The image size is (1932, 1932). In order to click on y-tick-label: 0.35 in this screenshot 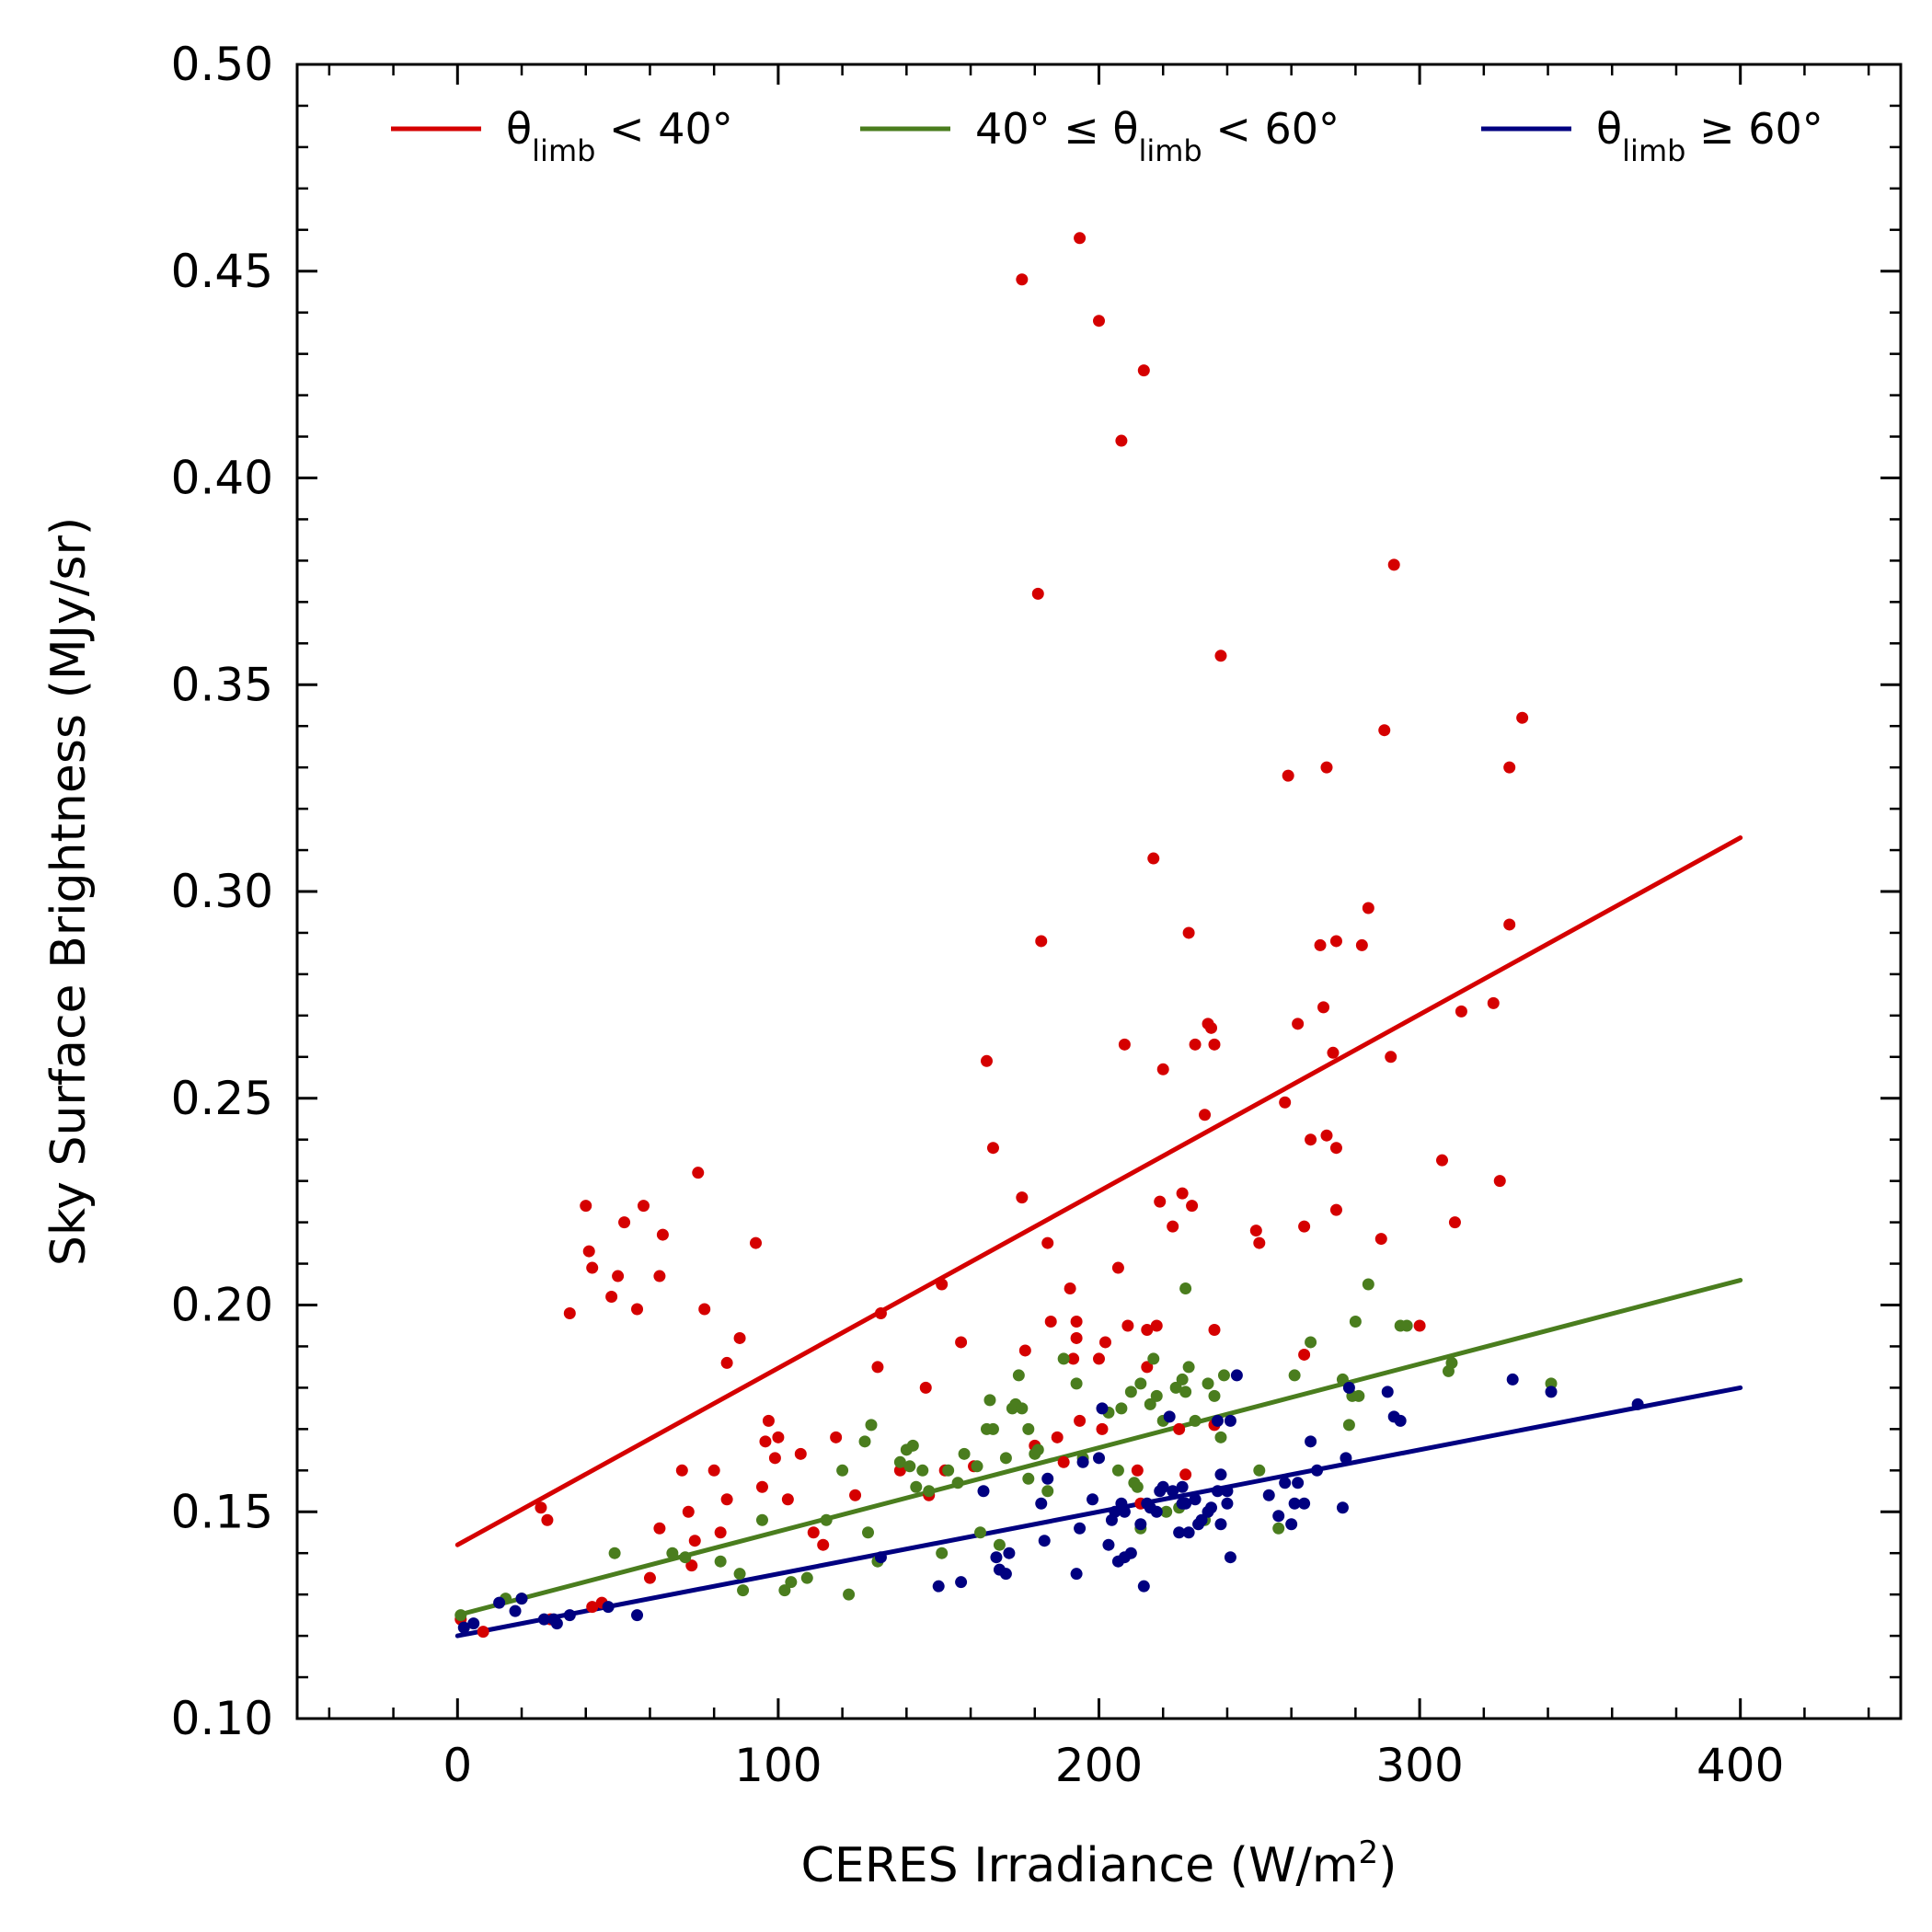, I will do `click(222, 684)`.